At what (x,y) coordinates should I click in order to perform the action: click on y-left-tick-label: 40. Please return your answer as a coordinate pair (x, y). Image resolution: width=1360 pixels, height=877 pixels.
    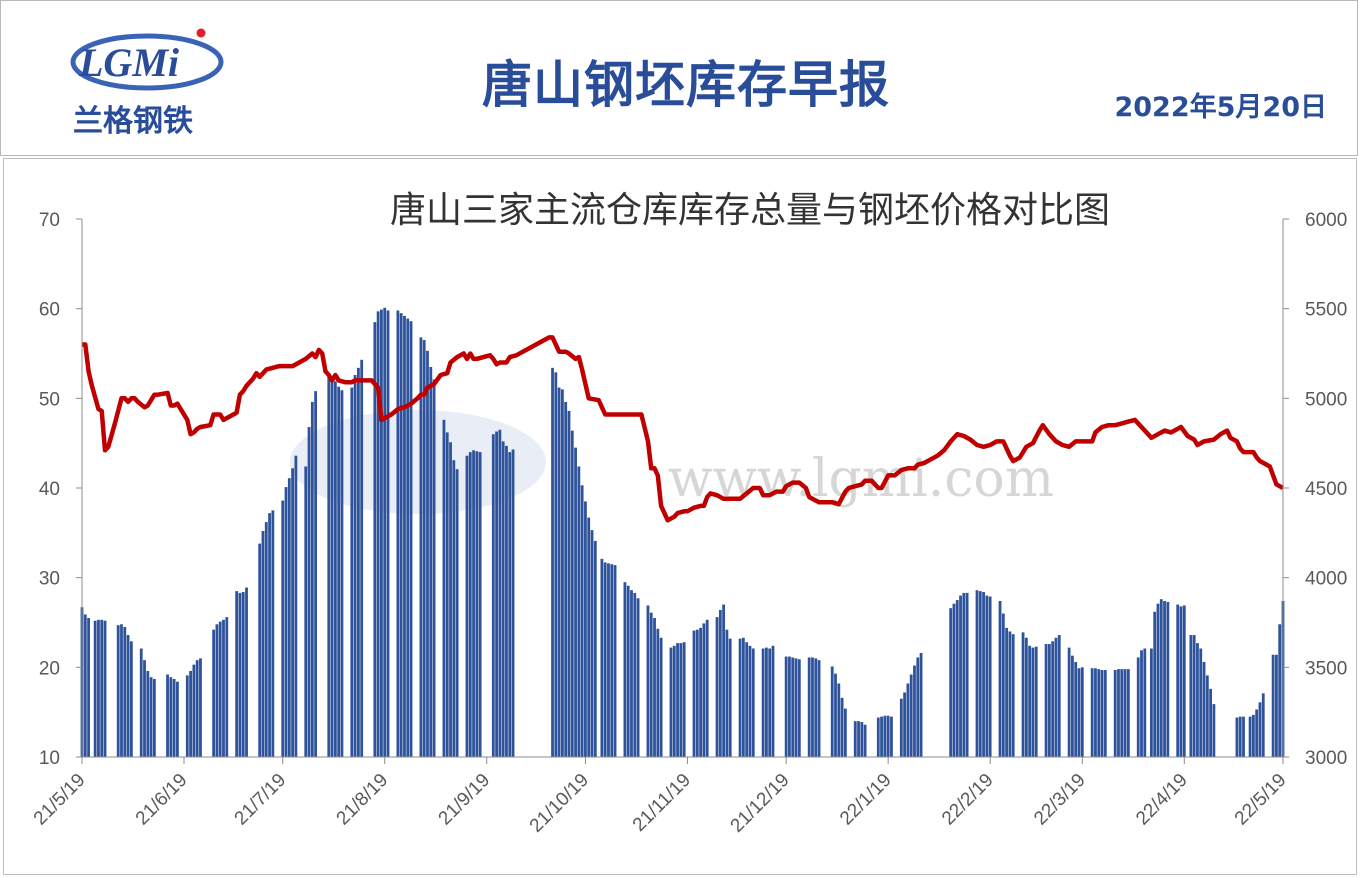
    Looking at the image, I should click on (49, 489).